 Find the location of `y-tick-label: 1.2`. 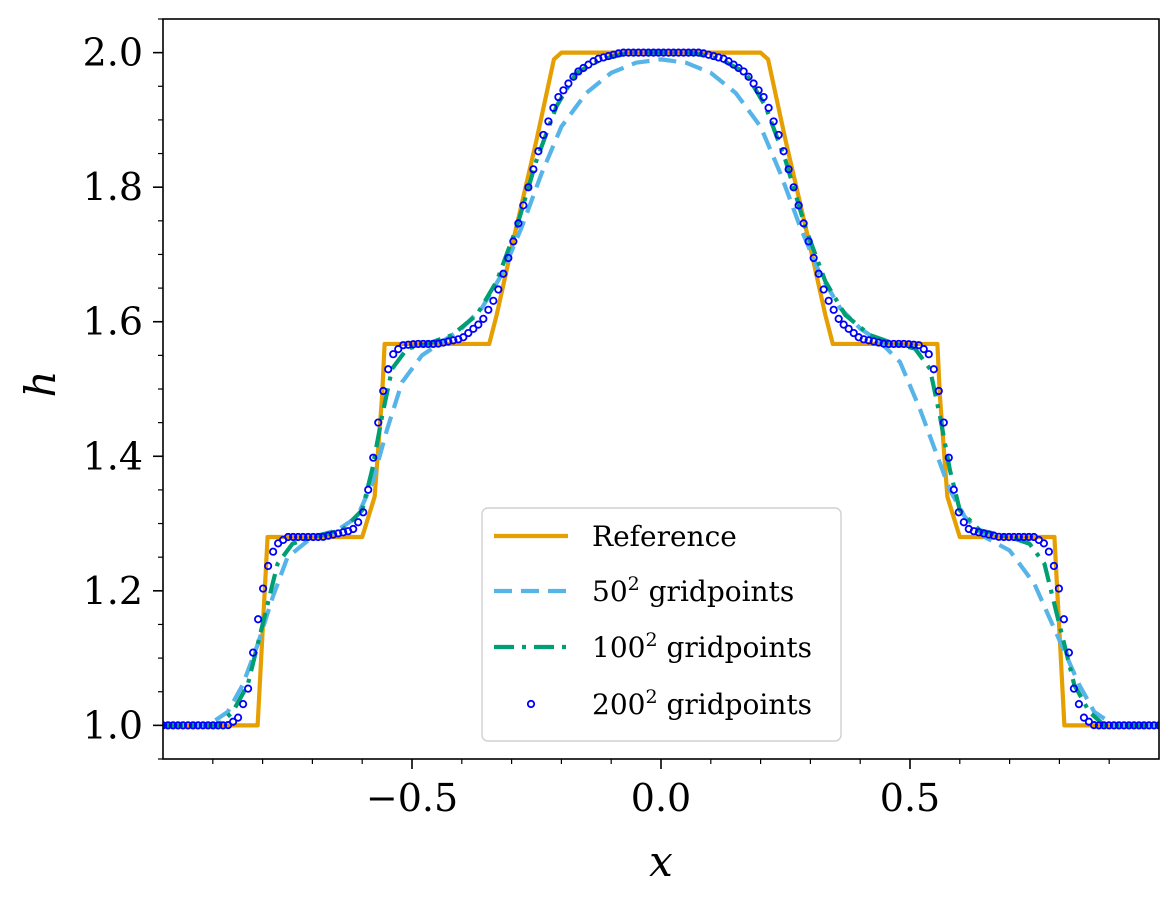

y-tick-label: 1.2 is located at coordinates (113, 591).